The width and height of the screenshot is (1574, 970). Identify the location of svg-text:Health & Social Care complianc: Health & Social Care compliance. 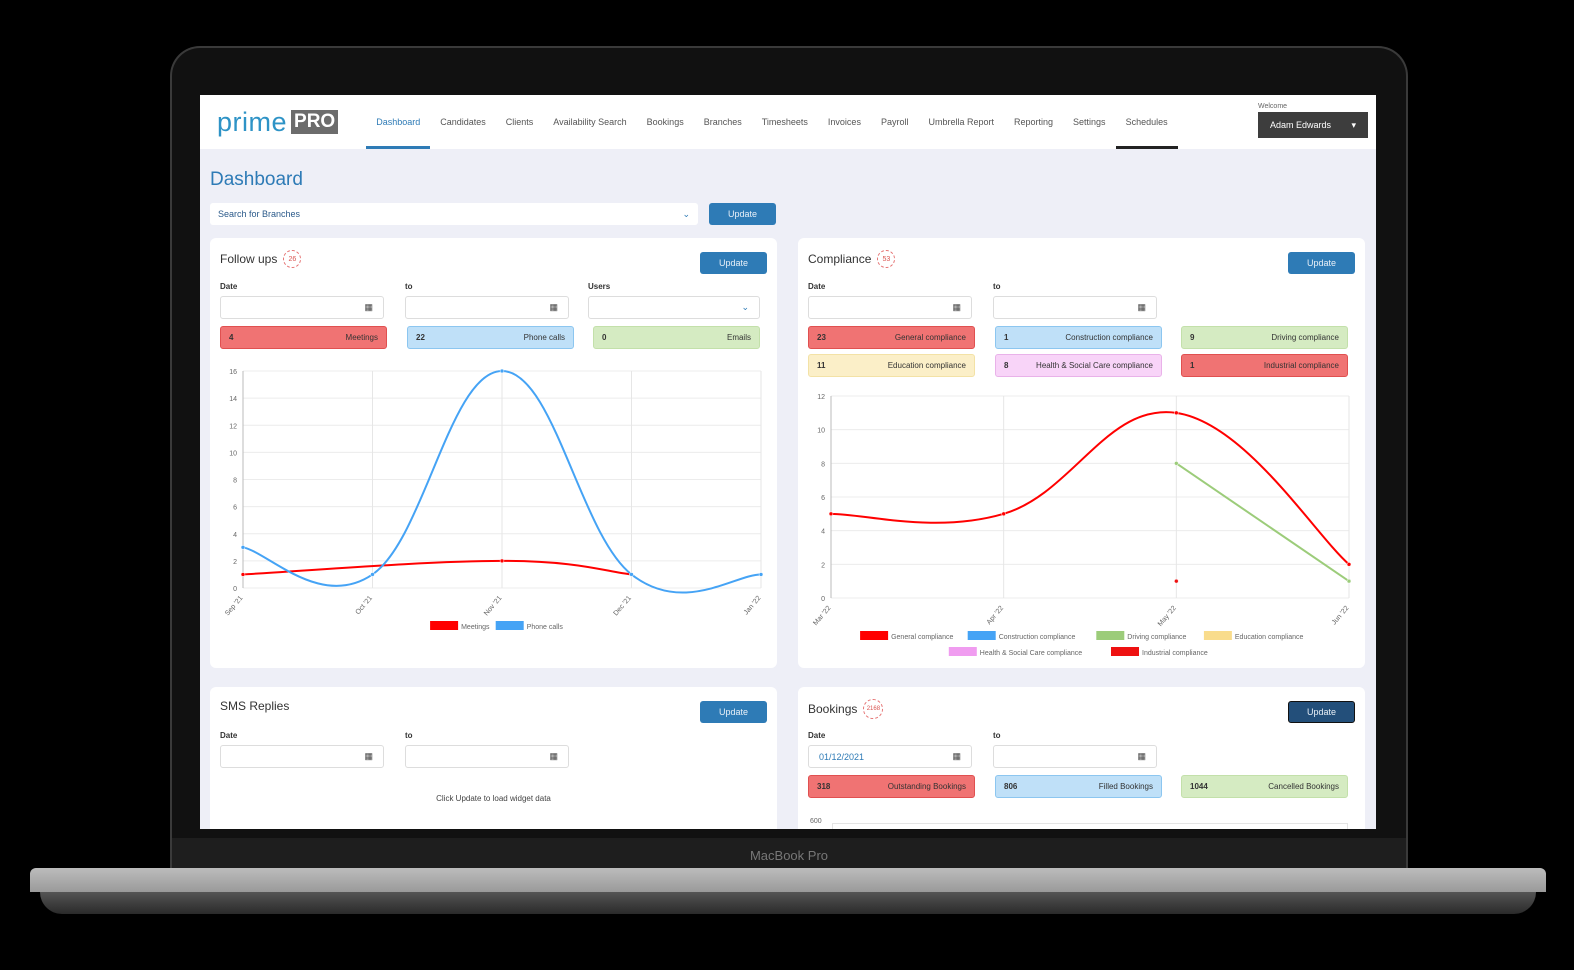
(1031, 653).